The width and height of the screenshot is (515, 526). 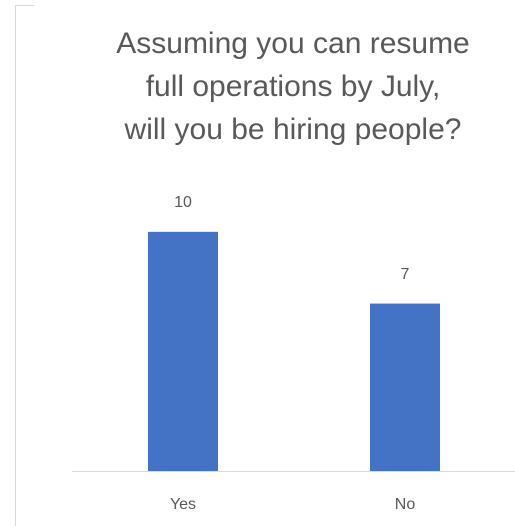 What do you see at coordinates (293, 43) in the screenshot?
I see `chart-title: Assuming you can resume` at bounding box center [293, 43].